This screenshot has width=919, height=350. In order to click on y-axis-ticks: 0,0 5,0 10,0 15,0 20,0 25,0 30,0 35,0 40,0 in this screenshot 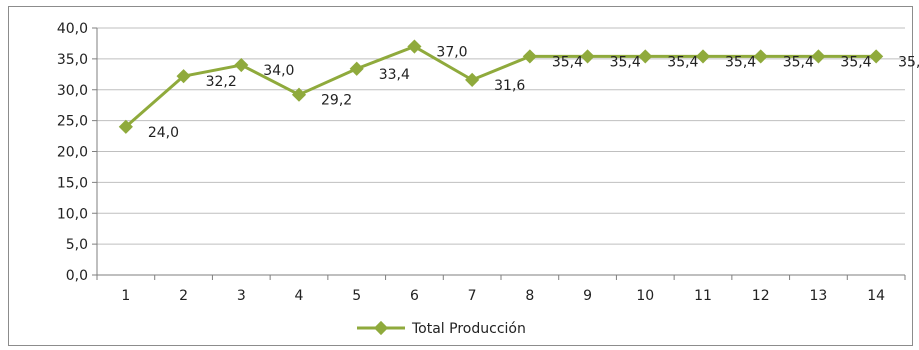, I will do `click(72, 152)`.